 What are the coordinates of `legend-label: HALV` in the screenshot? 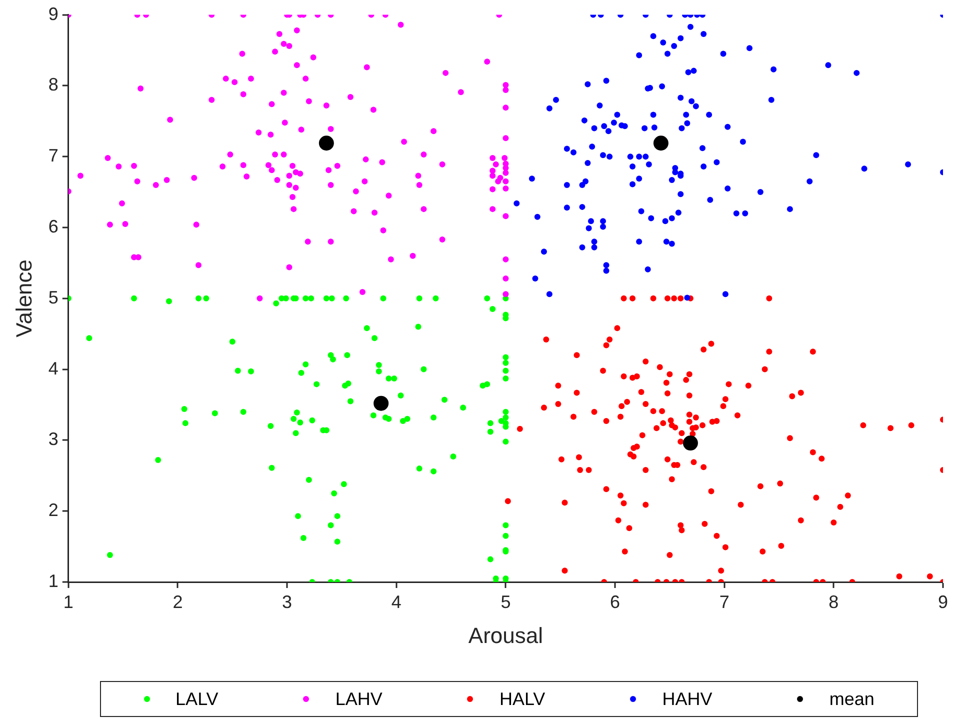 It's located at (522, 699).